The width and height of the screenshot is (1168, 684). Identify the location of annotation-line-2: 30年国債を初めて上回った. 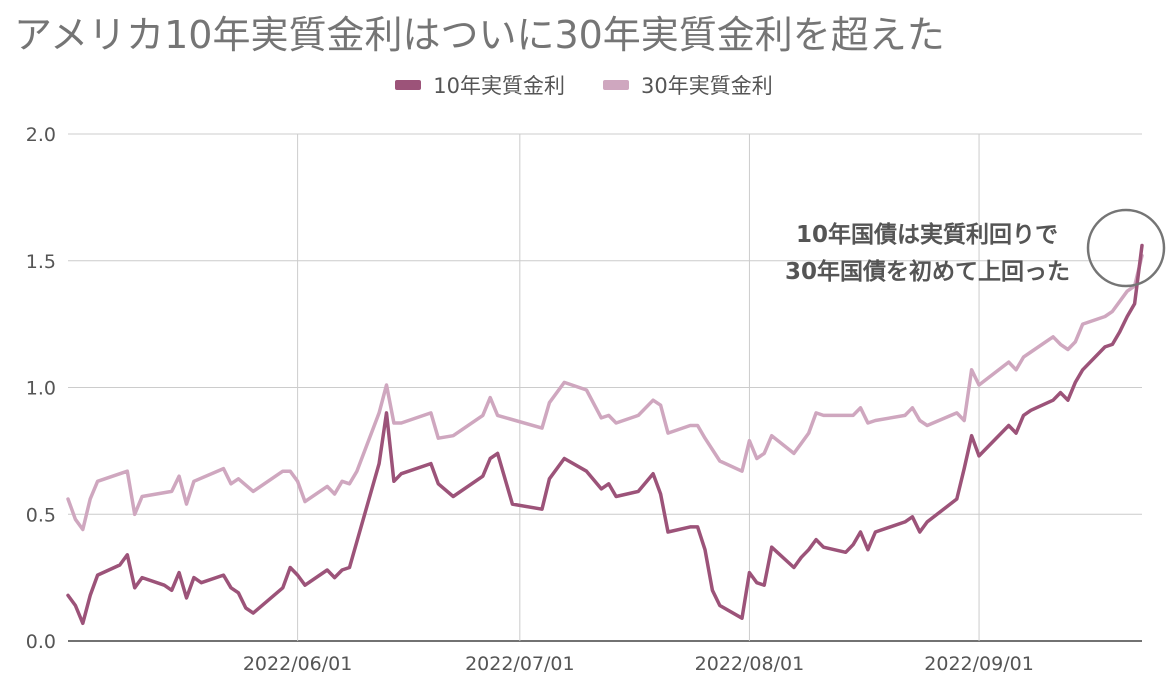
(927, 271).